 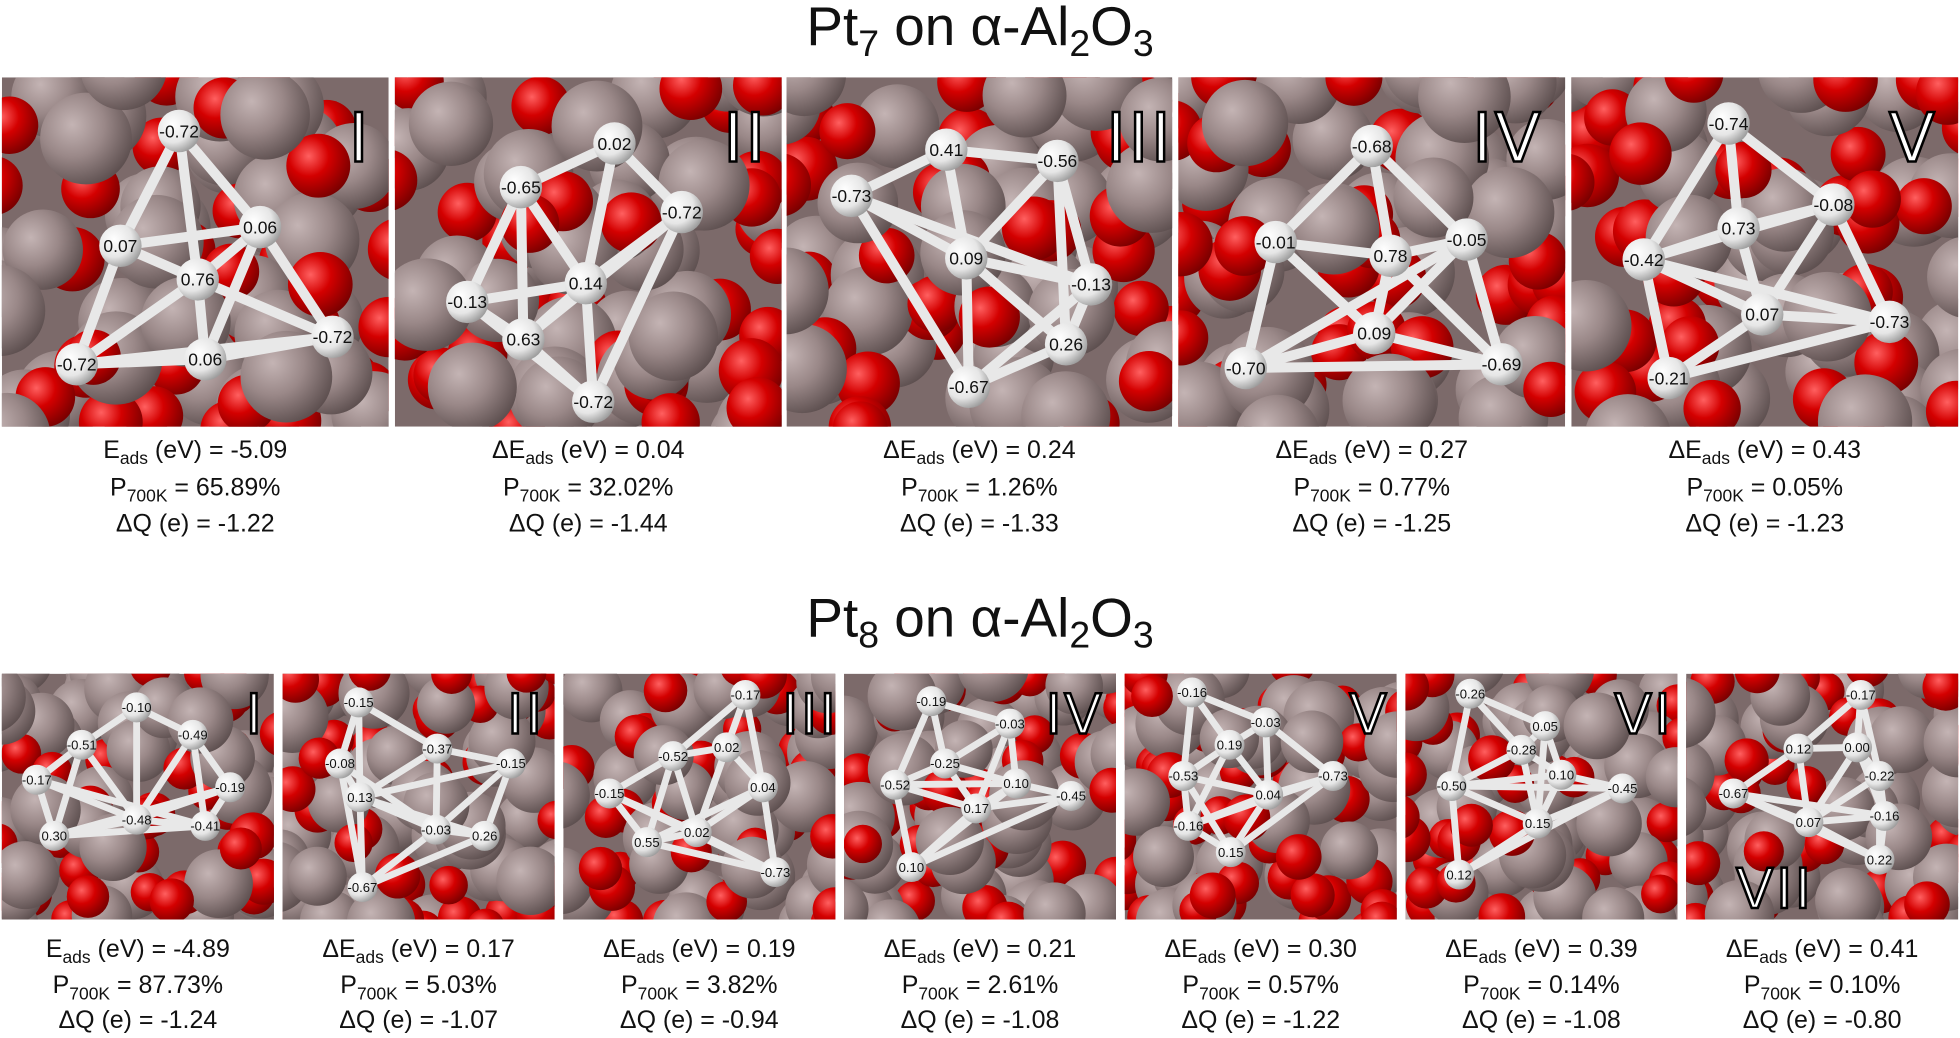 What do you see at coordinates (137, 707) in the screenshot?
I see `atom-charge: -0.10` at bounding box center [137, 707].